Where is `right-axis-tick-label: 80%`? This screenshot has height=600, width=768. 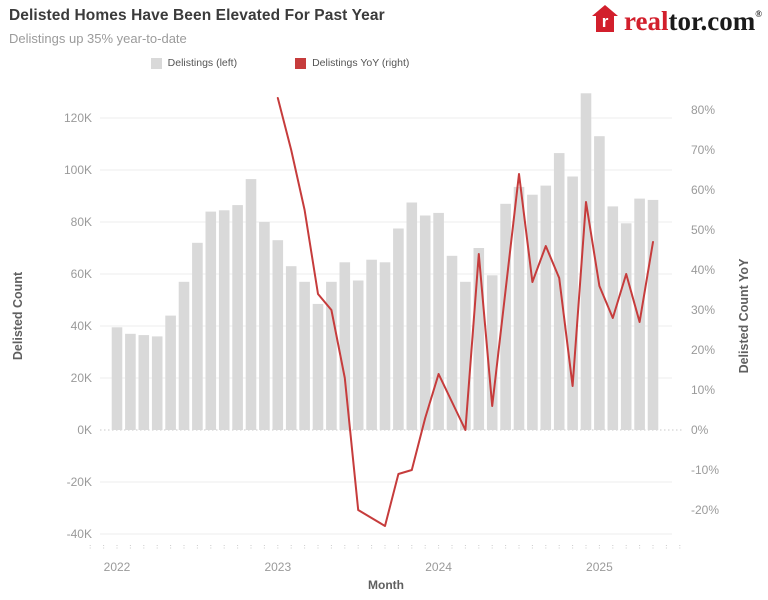
right-axis-tick-label: 80% is located at coordinates (703, 110).